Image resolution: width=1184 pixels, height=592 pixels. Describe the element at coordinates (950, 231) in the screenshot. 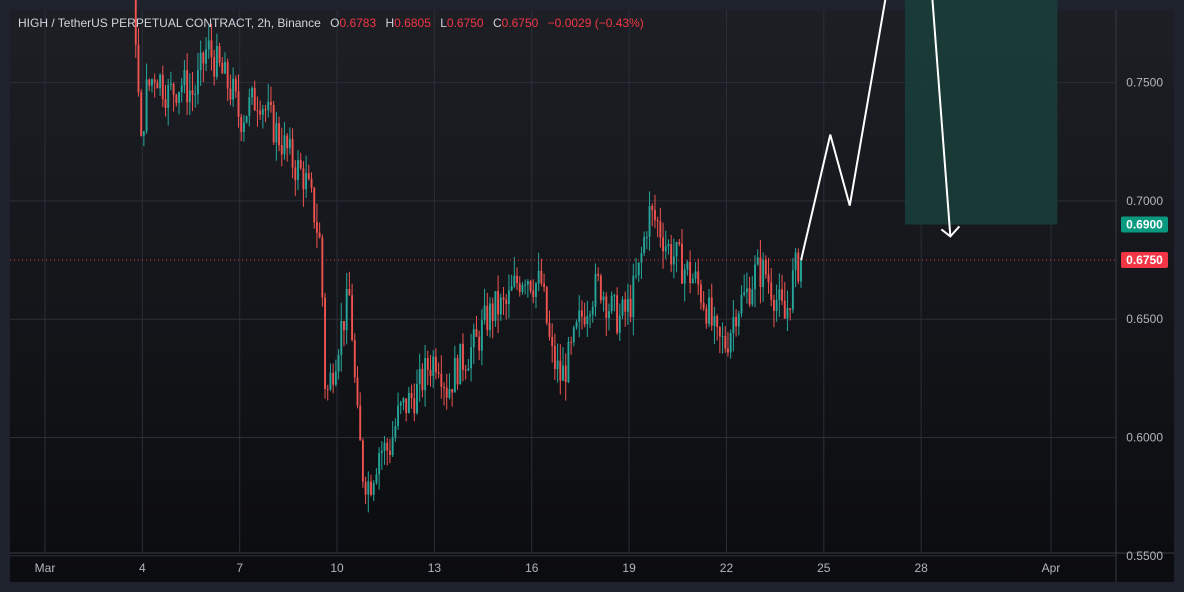

I see `projection-arrowhead` at that location.